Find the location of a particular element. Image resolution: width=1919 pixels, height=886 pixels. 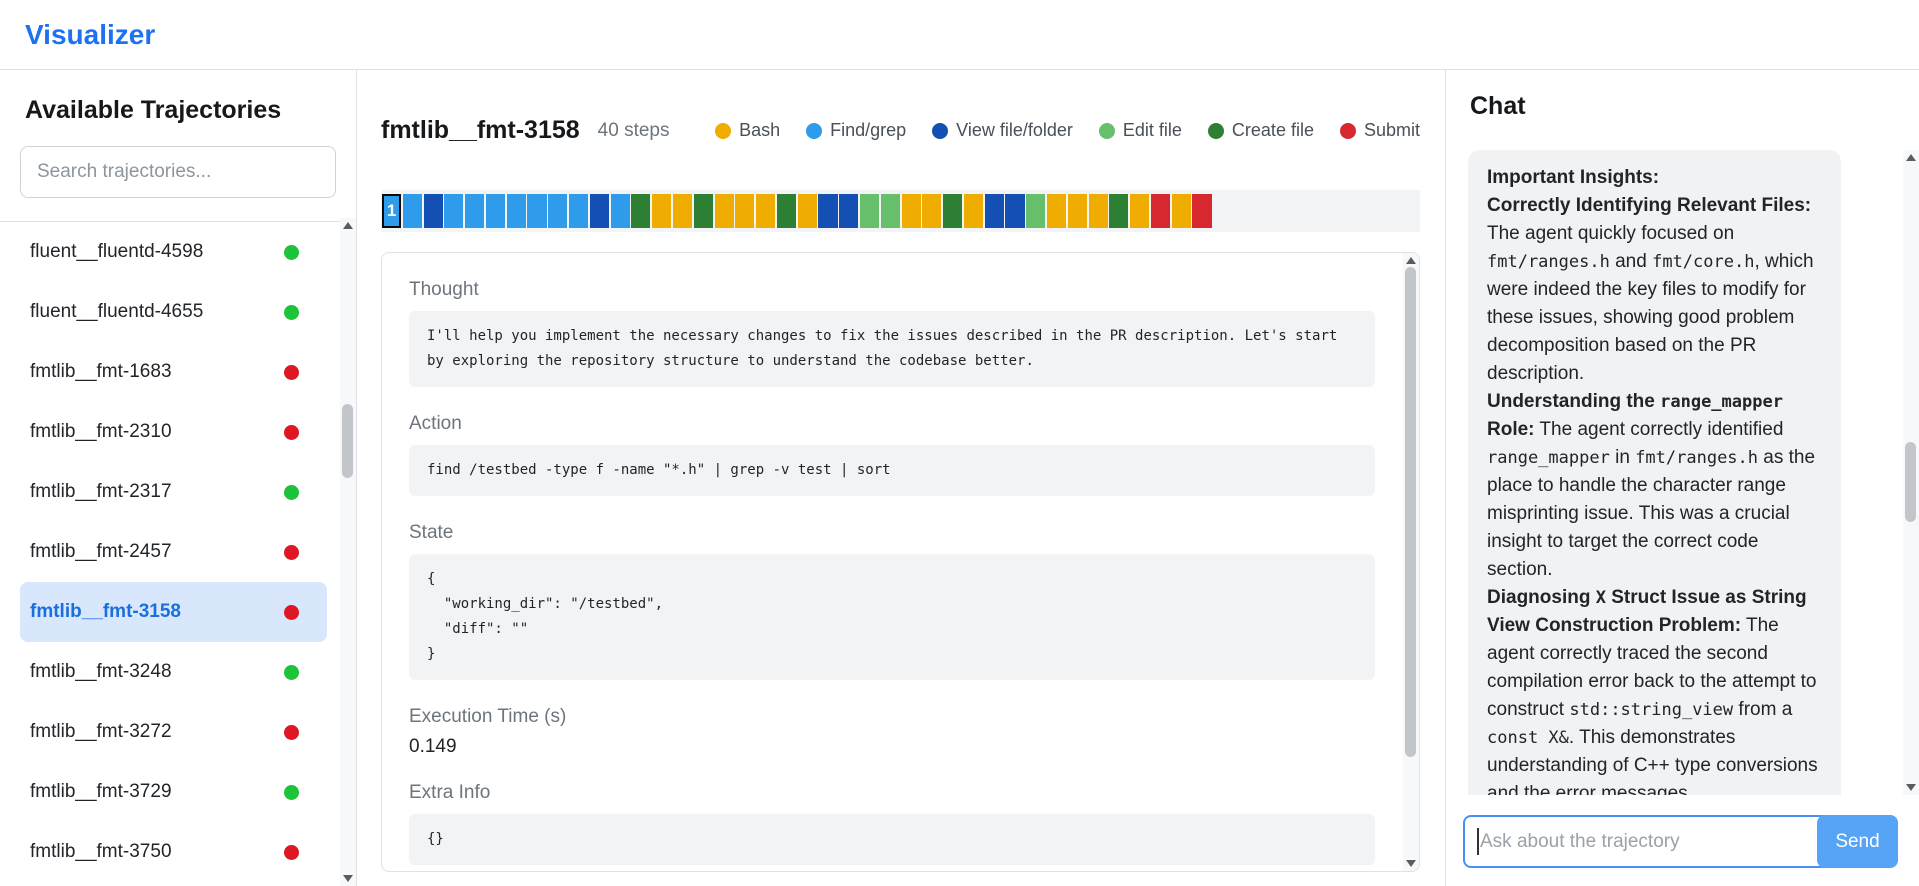

chat-paragraph: Important Insights: is located at coordinates (1573, 177).